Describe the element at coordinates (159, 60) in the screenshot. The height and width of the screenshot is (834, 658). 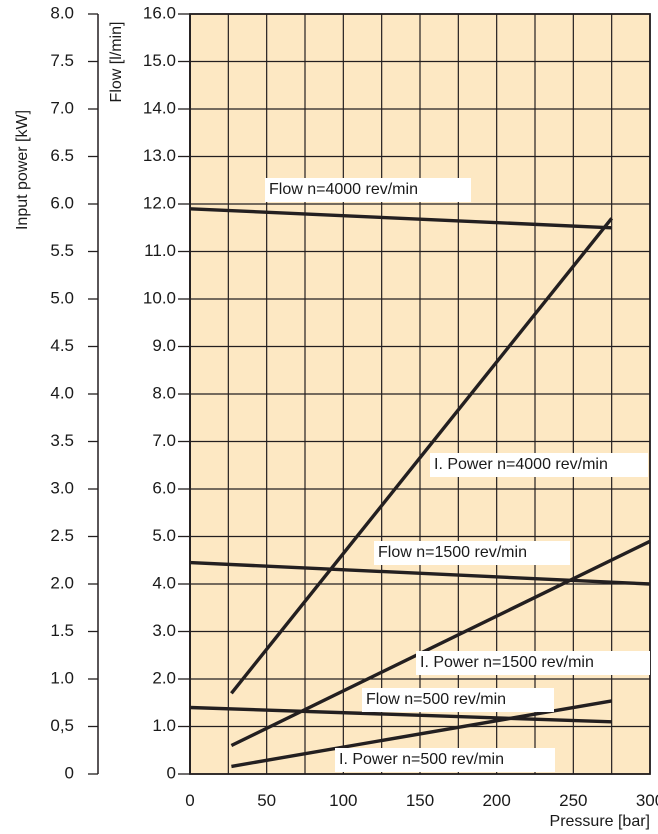
I see `flow-tick-label: 15.0` at that location.